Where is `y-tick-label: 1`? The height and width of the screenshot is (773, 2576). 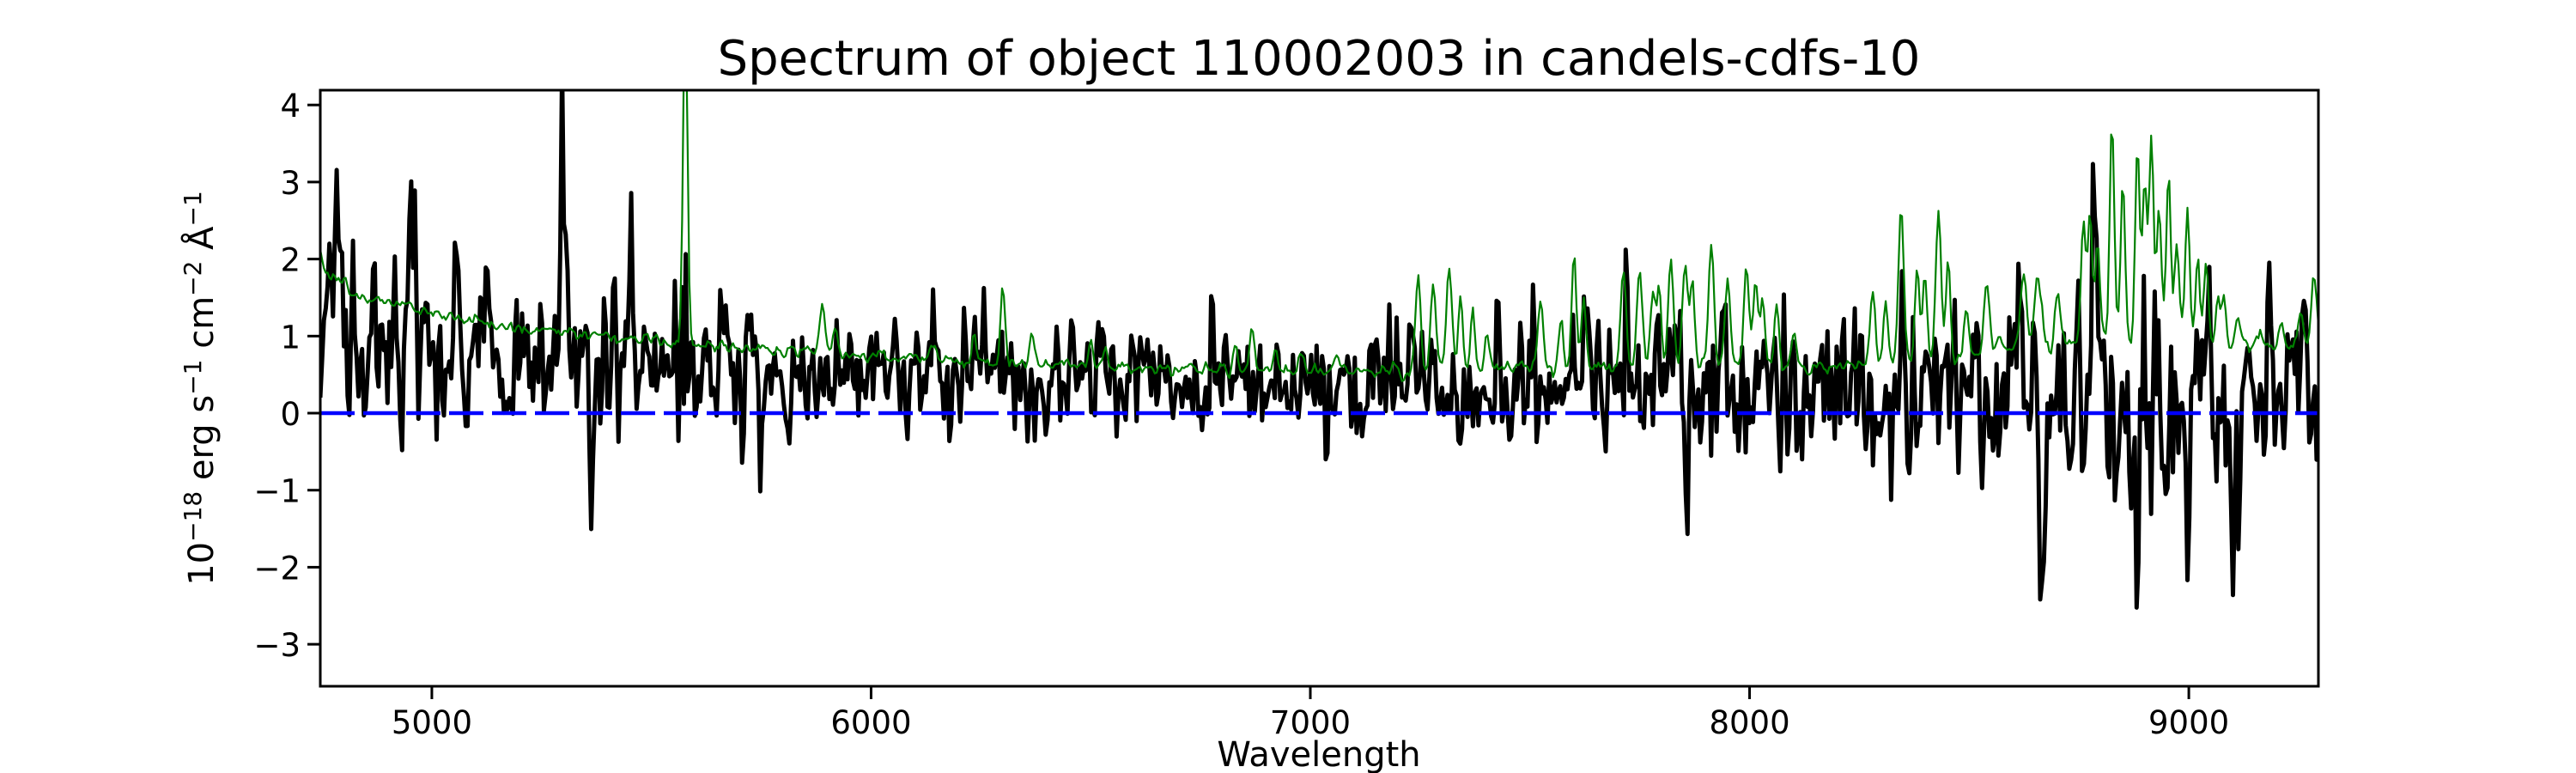 y-tick-label: 1 is located at coordinates (291, 337).